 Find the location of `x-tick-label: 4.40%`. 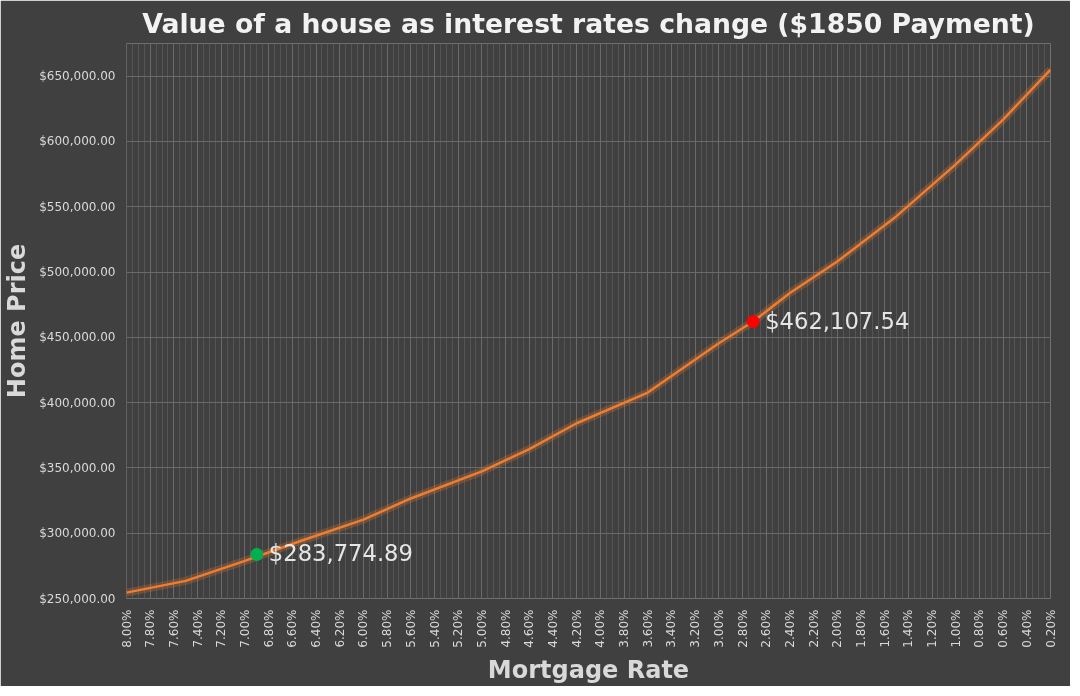

x-tick-label: 4.40% is located at coordinates (552, 628).